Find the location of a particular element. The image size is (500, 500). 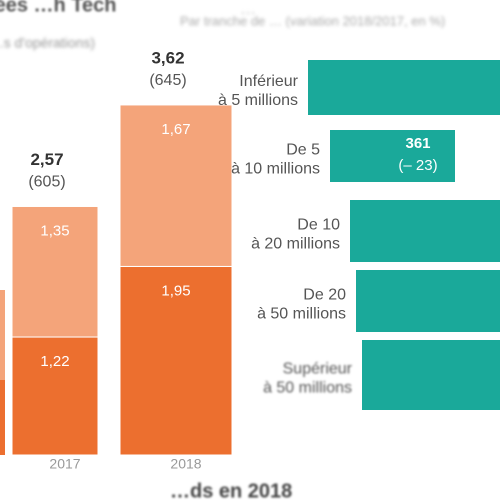

total-label: 3,62 is located at coordinates (167, 57).